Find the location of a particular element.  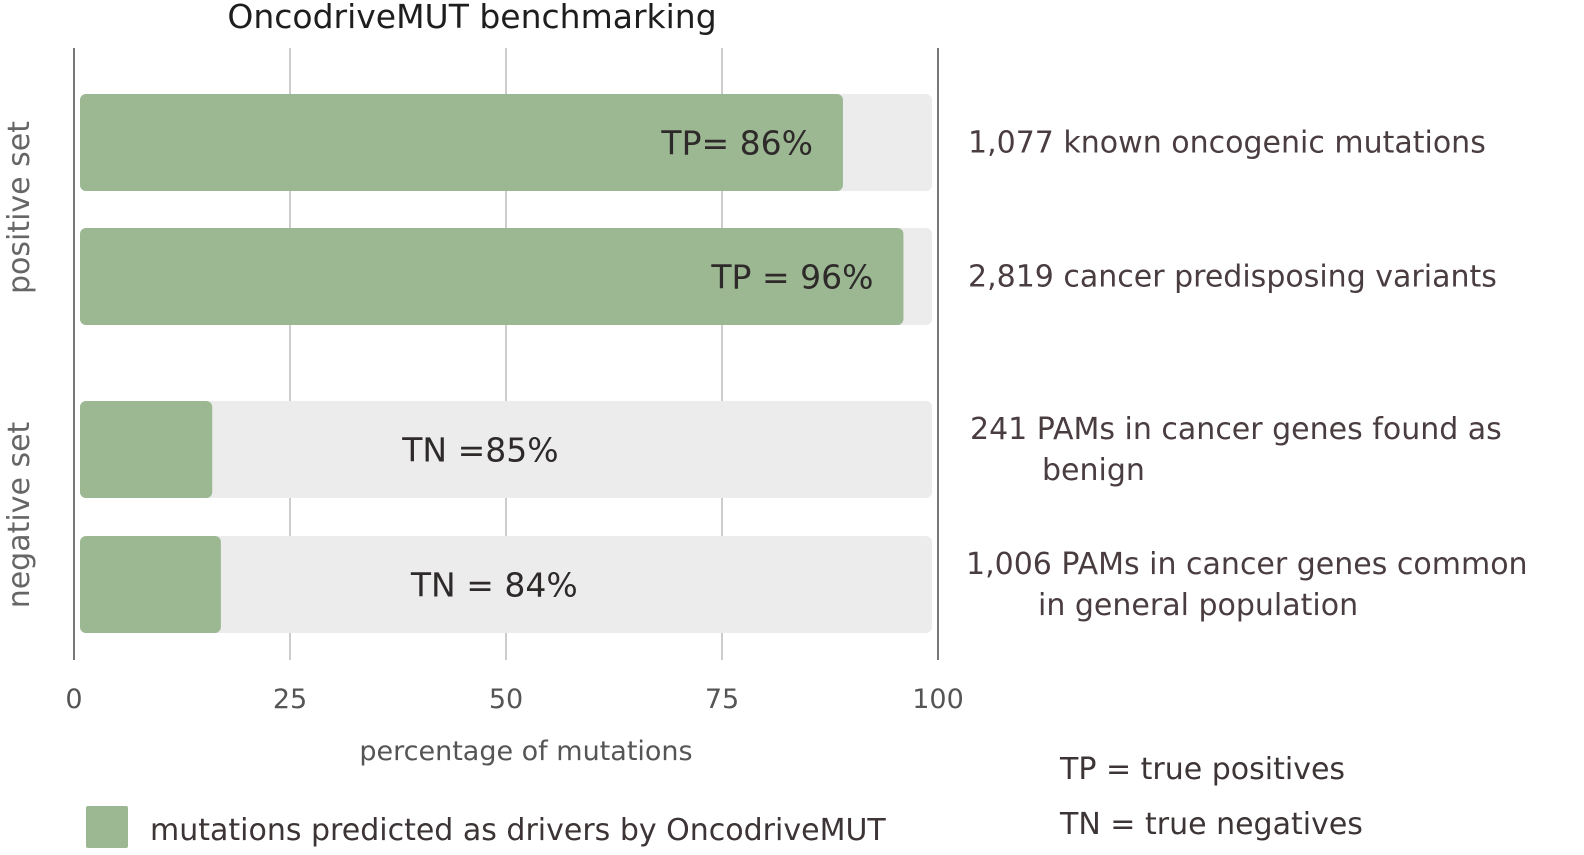

x-tick-label: 100 is located at coordinates (938, 699).